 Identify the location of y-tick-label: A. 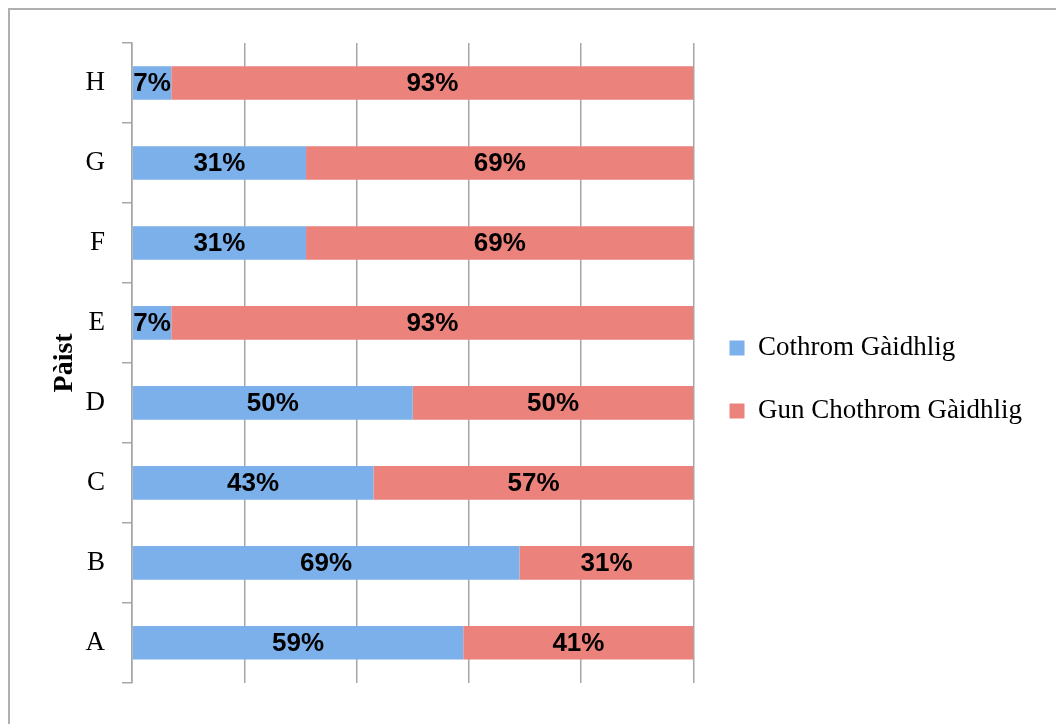
(95, 640).